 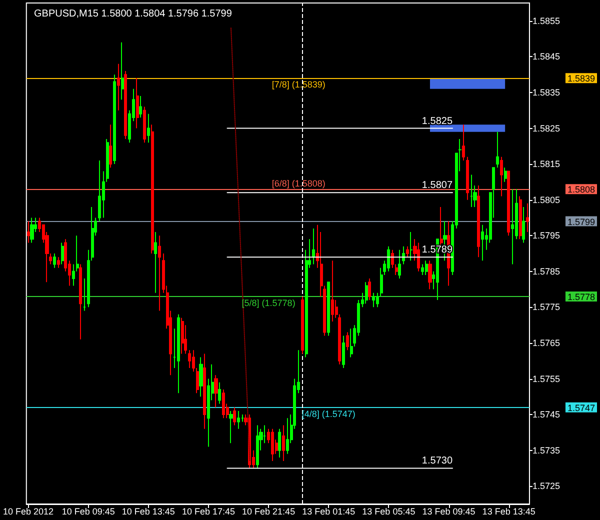 What do you see at coordinates (546, 199) in the screenshot?
I see `y-tick-label: 1.5805` at bounding box center [546, 199].